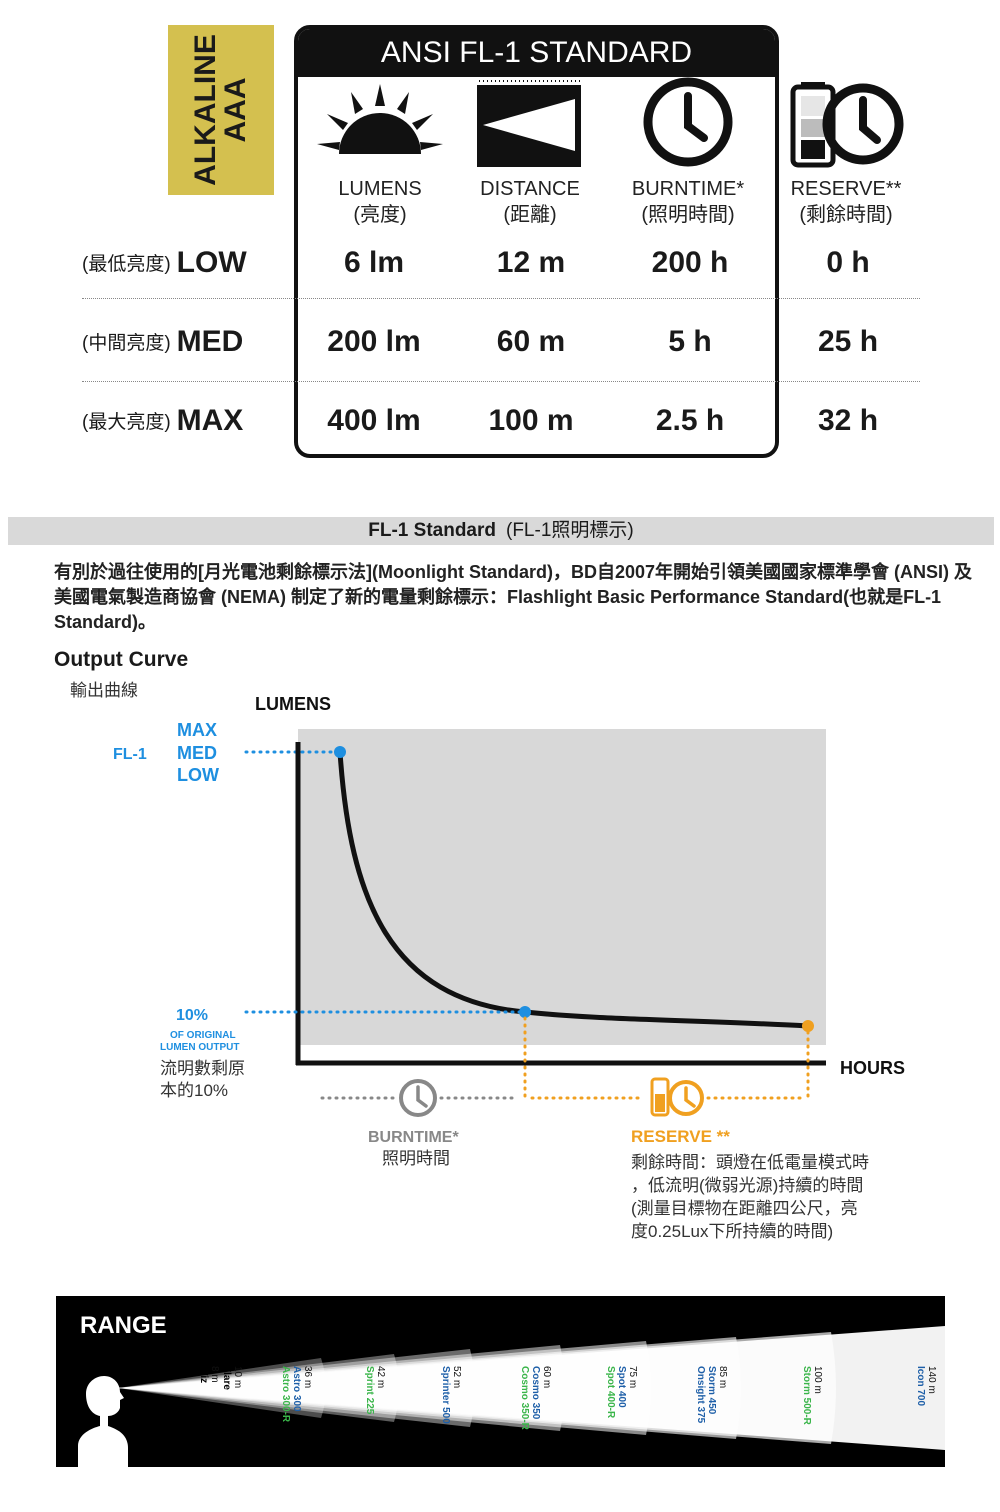 The image size is (1000, 1512). I want to click on column-lumens-label-zh: (亮度), so click(380, 215).